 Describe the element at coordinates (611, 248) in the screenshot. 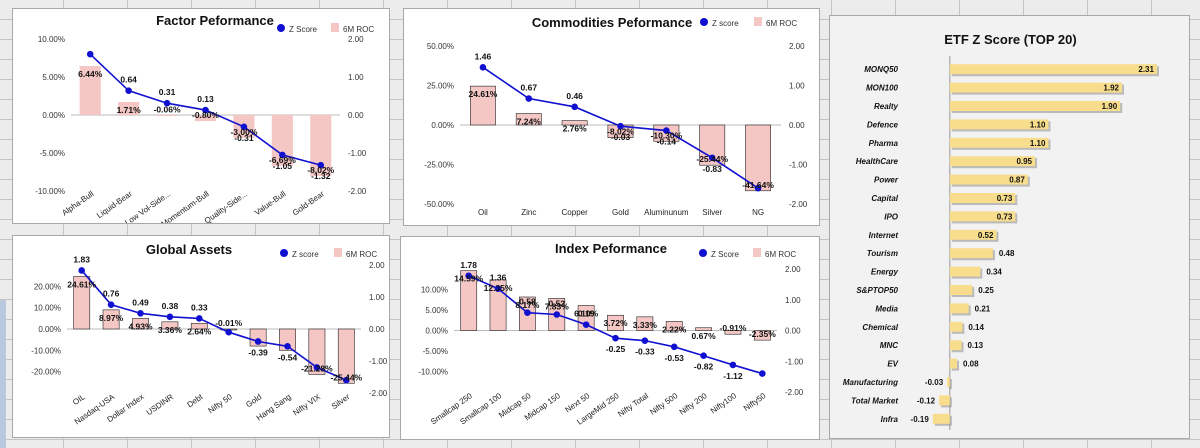

I see `chart-title: Index Peformance` at that location.